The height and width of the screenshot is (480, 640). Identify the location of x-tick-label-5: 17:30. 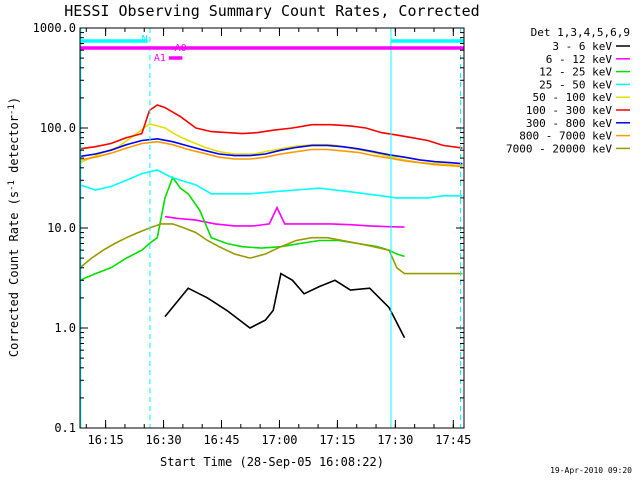
(395, 440).